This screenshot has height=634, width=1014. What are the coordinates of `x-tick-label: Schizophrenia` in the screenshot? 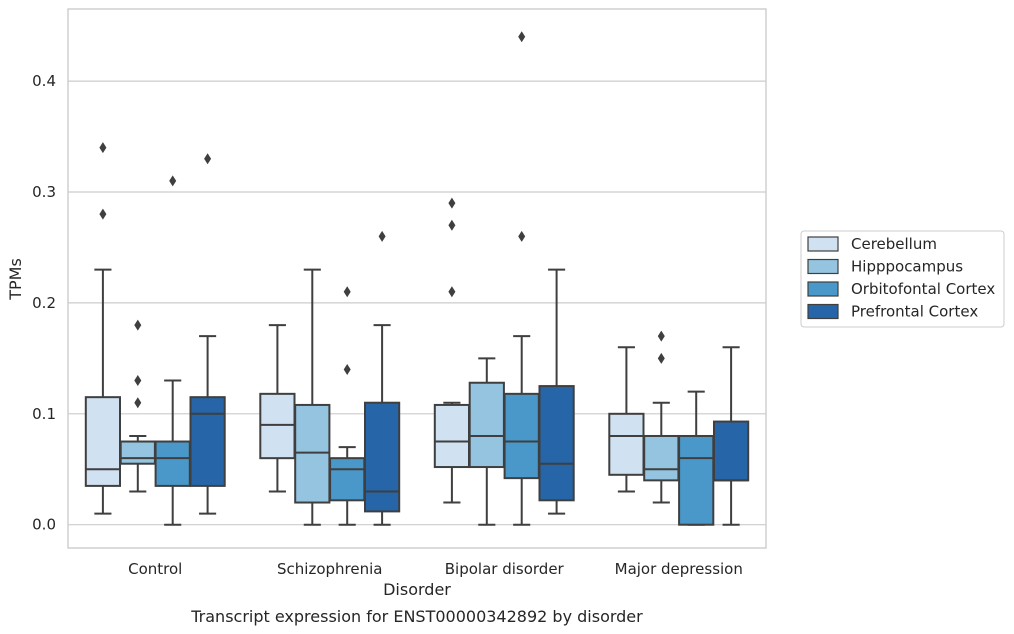 It's located at (329, 569).